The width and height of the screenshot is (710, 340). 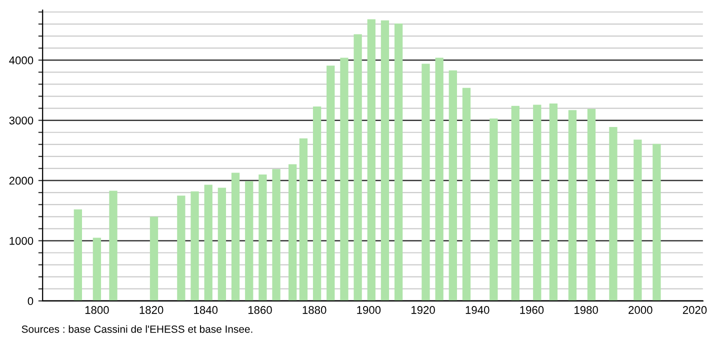 What do you see at coordinates (22, 240) in the screenshot?
I see `y-tick-label: 1000` at bounding box center [22, 240].